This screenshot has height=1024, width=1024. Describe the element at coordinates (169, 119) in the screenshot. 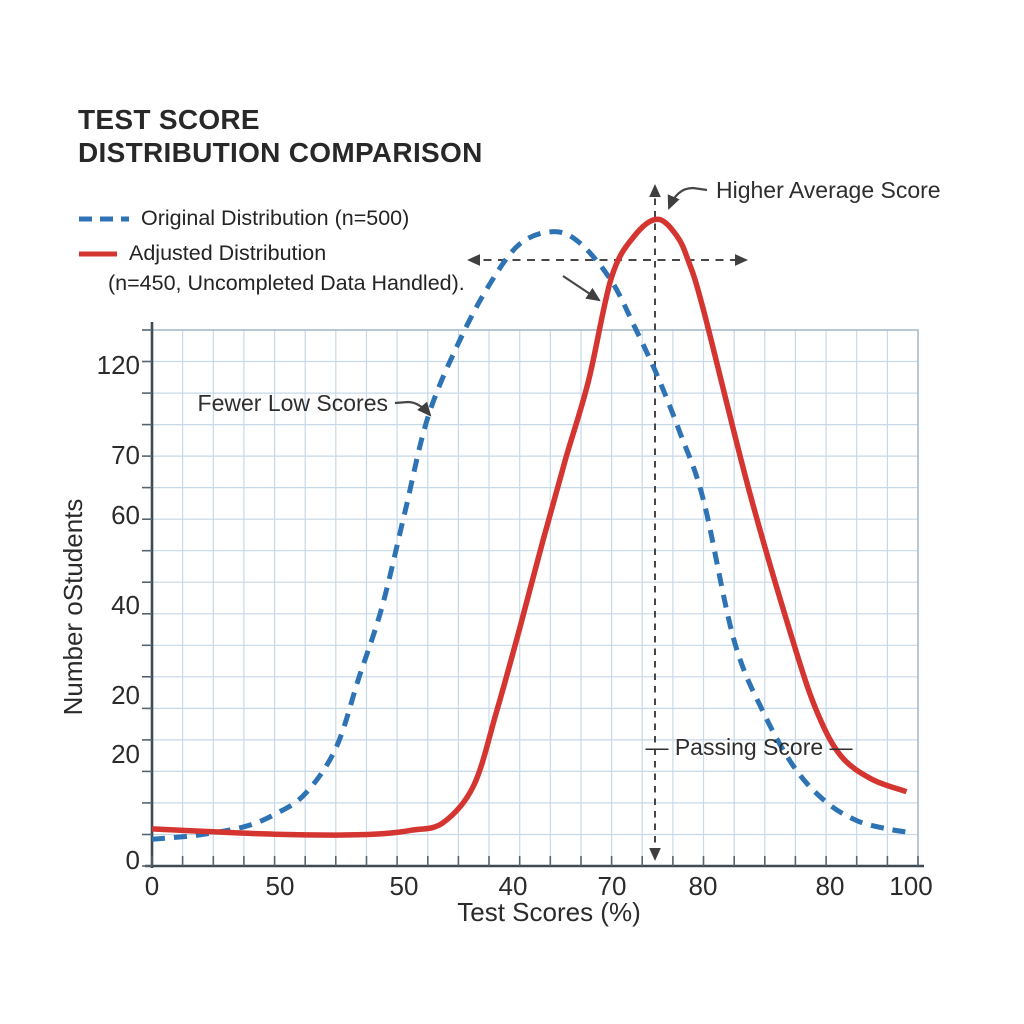

I see `title-line-1: TEST SCORE` at that location.